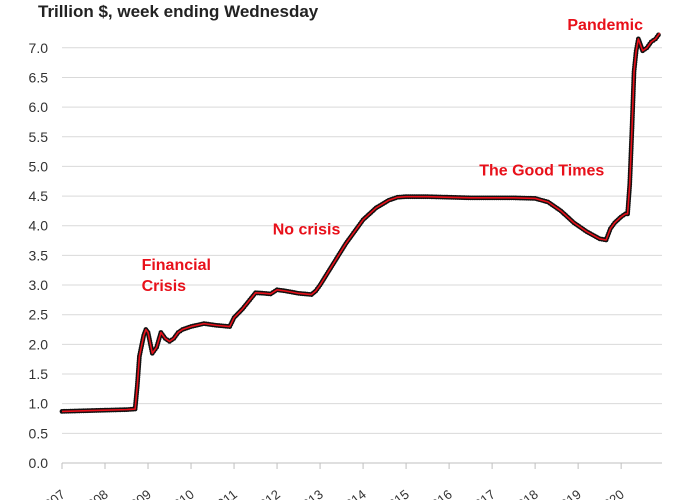 This screenshot has width=700, height=500. What do you see at coordinates (611, 493) in the screenshot?
I see `x-tick-label: 2020` at bounding box center [611, 493].